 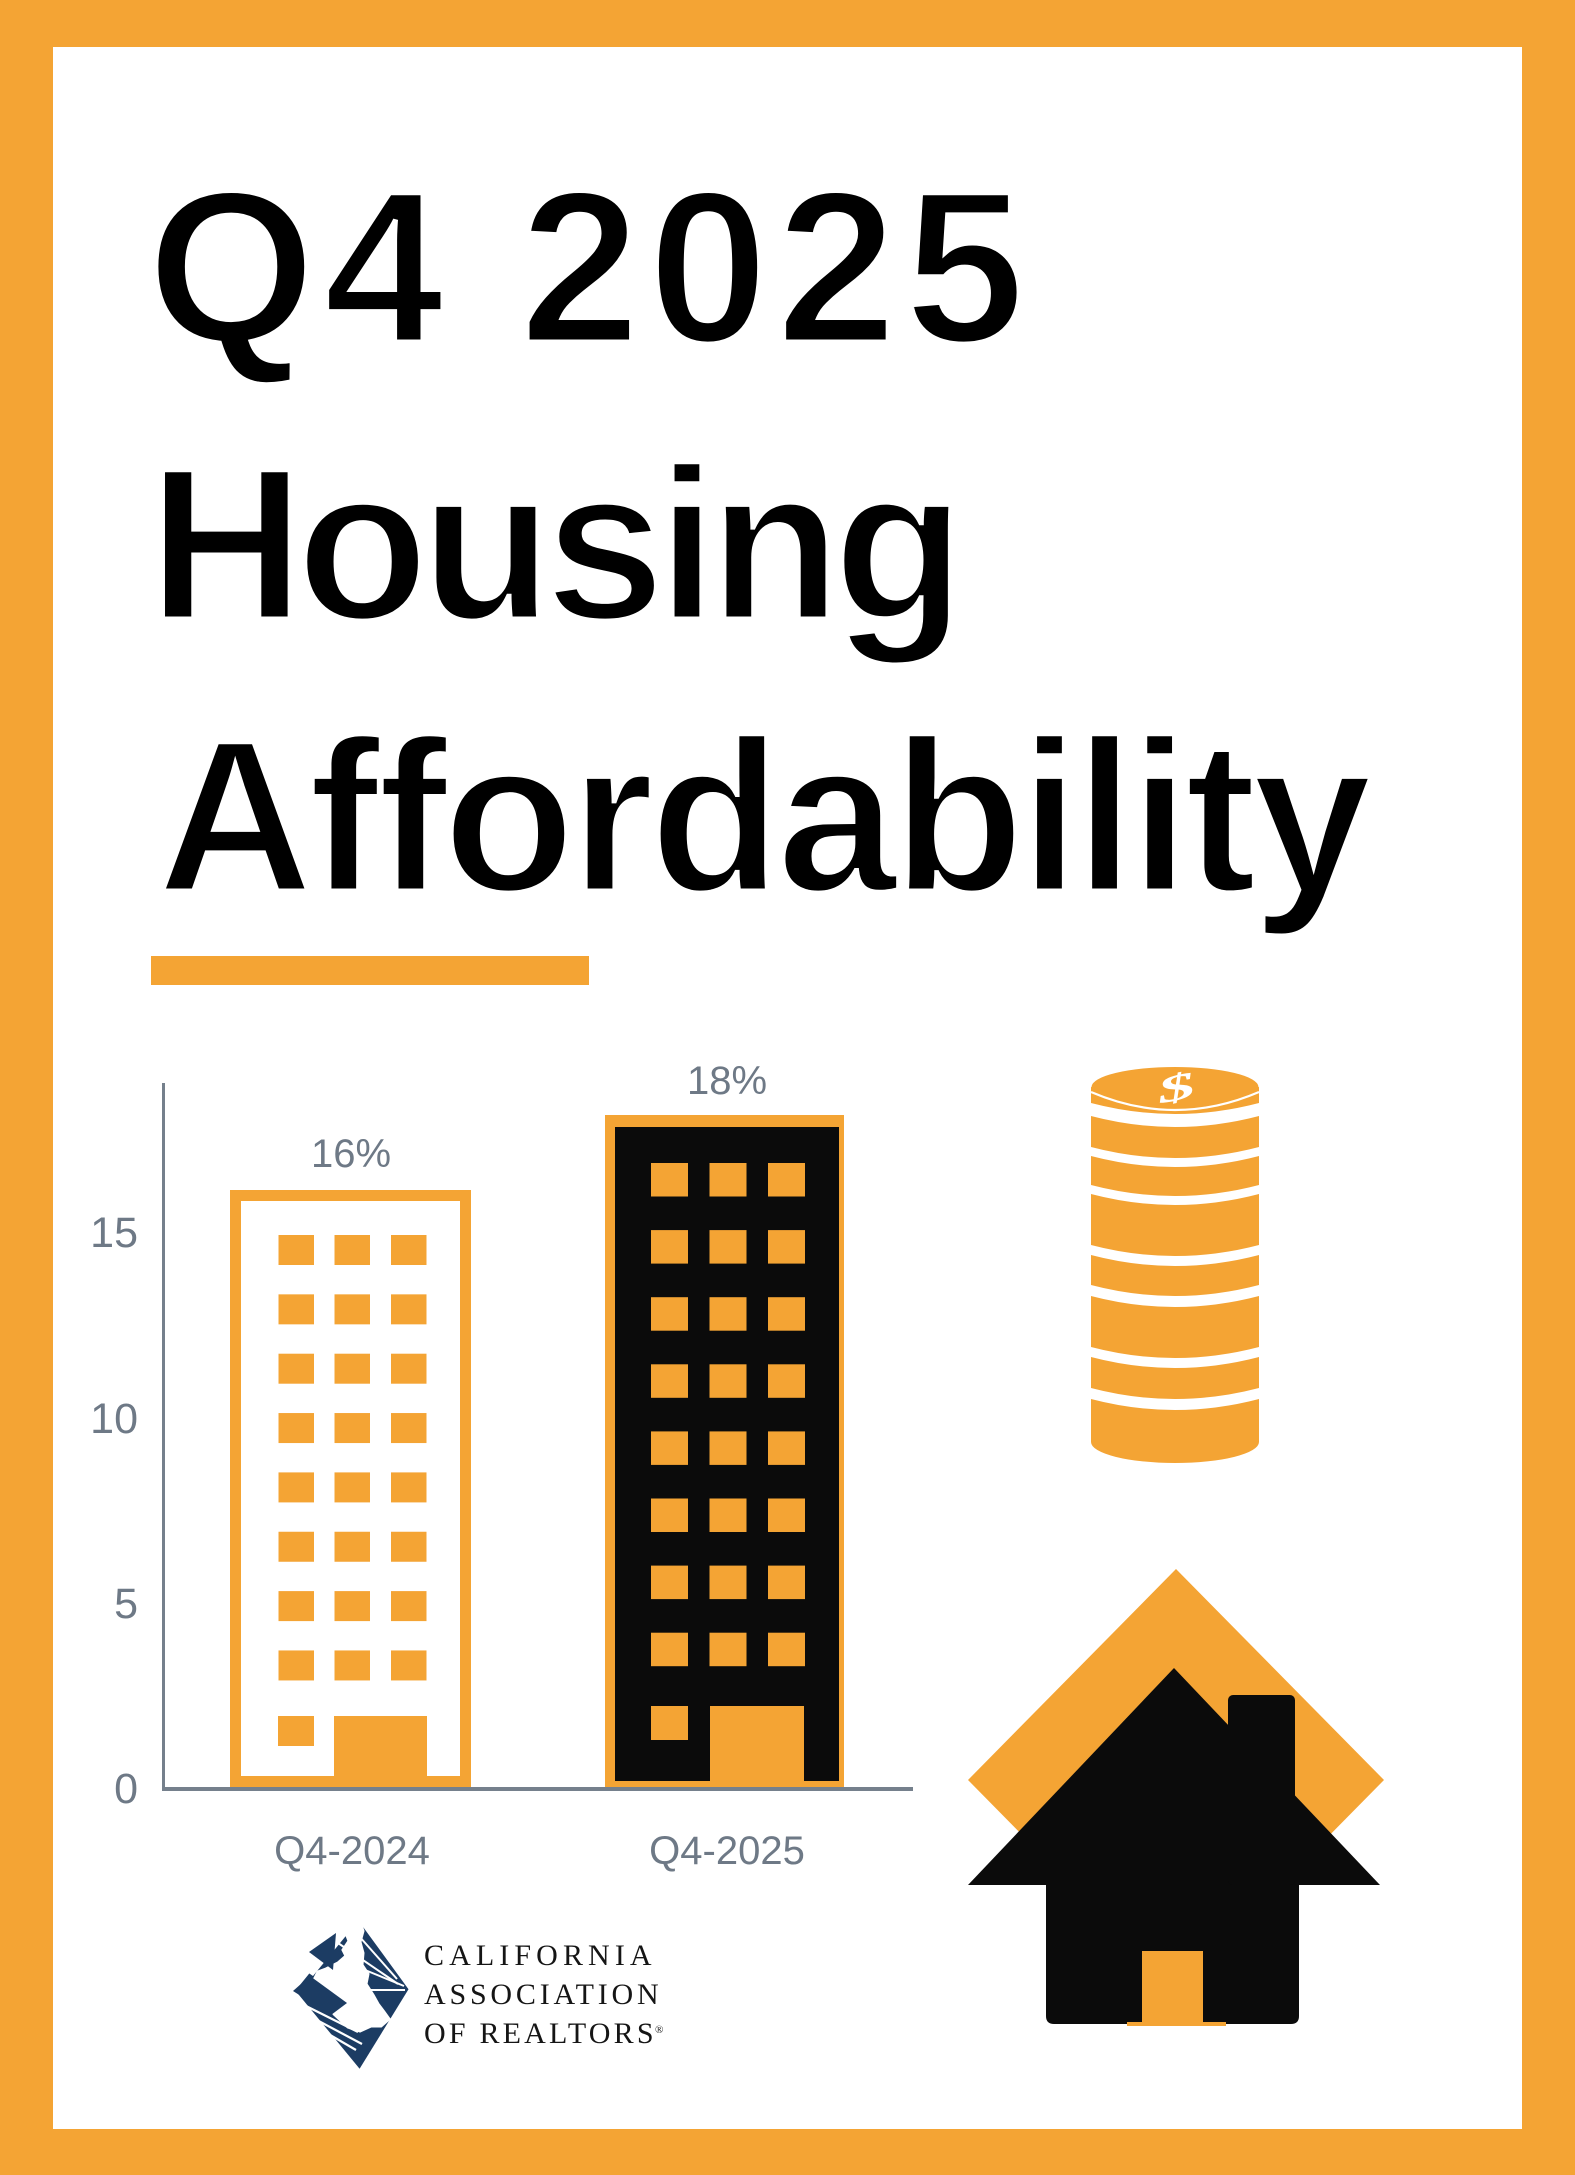 I want to click on svg-text: OF REALTORS, so click(x=540, y=2033).